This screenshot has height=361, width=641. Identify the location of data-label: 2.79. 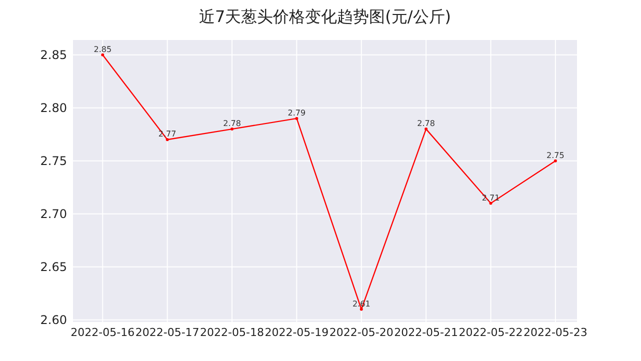
(297, 113).